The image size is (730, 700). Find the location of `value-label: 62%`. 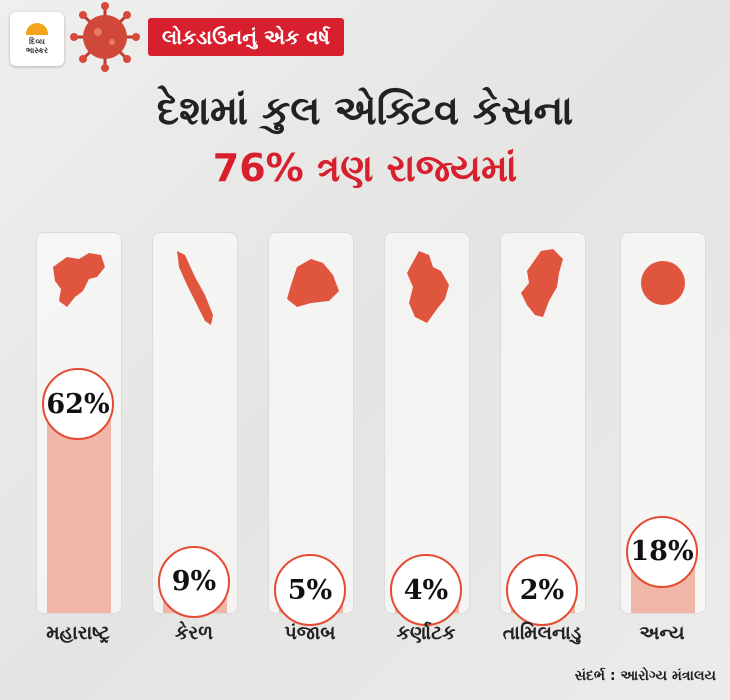

value-label: 62% is located at coordinates (78, 404).